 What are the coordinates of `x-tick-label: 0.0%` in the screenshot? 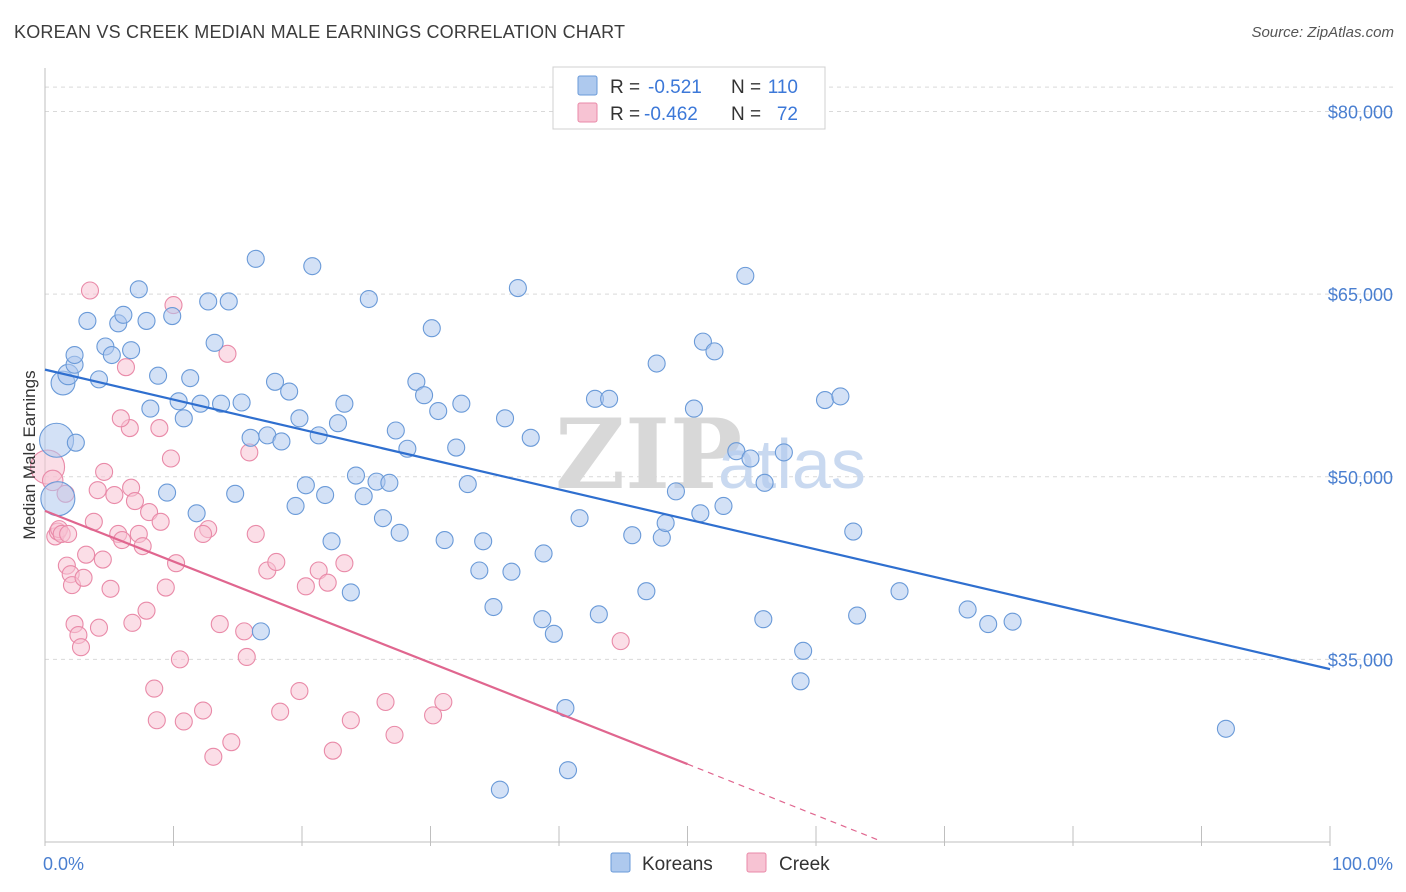 It's located at (63, 864).